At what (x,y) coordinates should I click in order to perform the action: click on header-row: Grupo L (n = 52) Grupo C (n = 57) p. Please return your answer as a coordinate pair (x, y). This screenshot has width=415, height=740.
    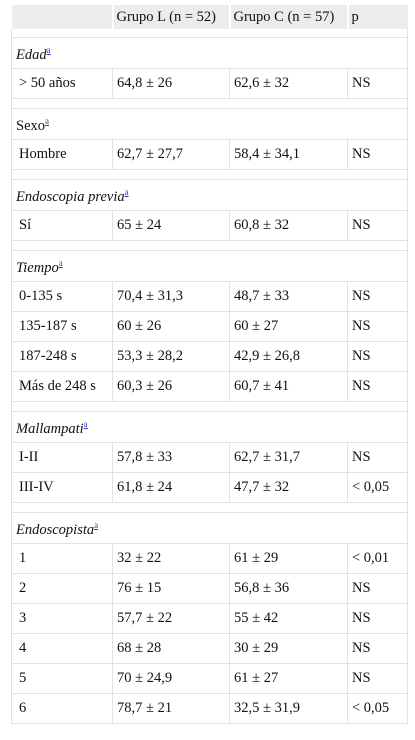
    Looking at the image, I should click on (209, 17).